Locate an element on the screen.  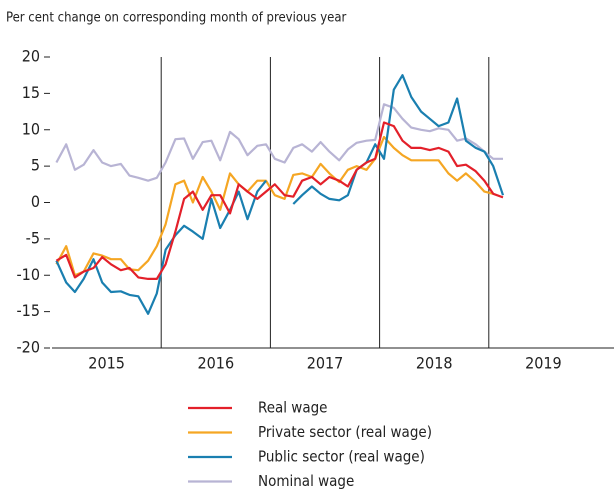
y-tick-label: 0 is located at coordinates (35, 201).